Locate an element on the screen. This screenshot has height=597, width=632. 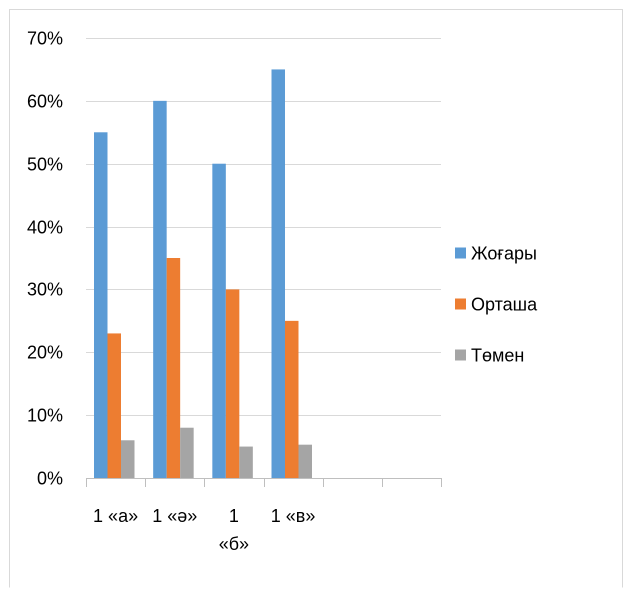
x-tick-label: «б» is located at coordinates (234, 544).